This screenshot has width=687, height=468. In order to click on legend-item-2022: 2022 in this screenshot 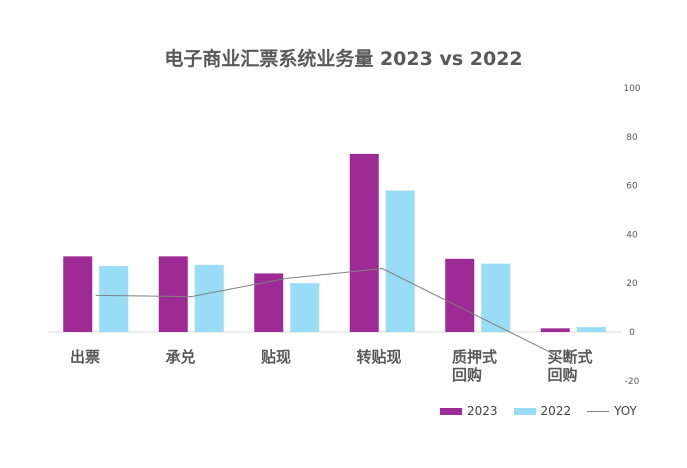, I will do `click(542, 411)`.